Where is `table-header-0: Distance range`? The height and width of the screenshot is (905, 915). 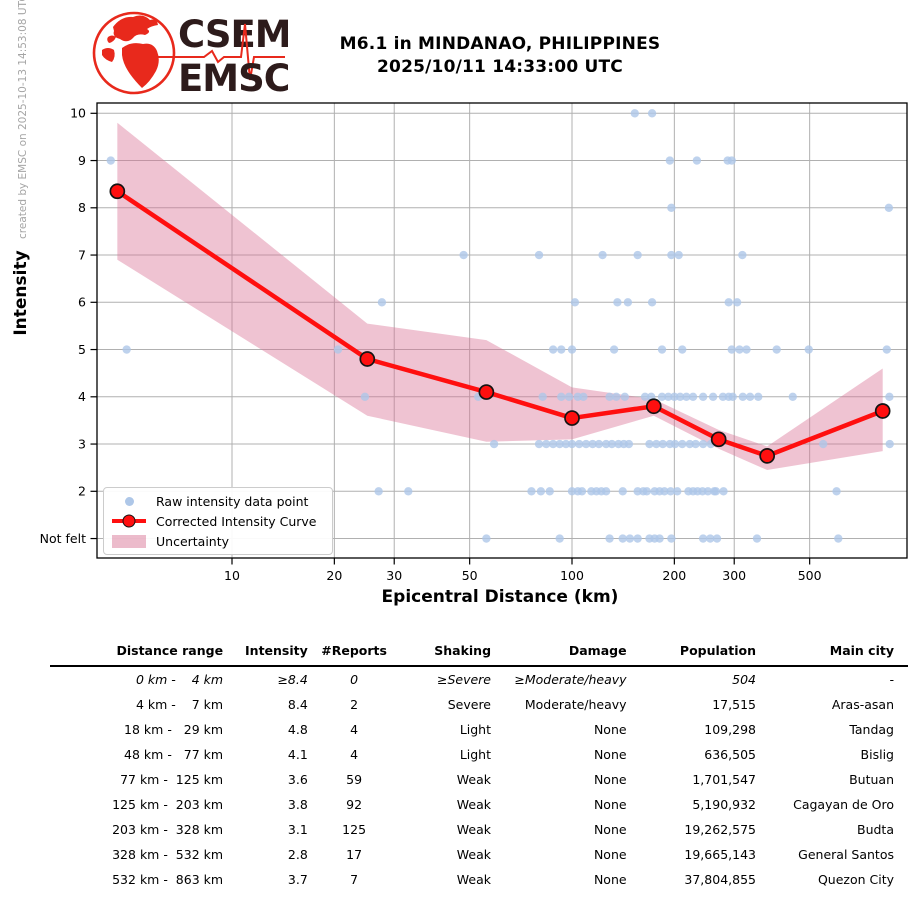 table-header-0: Distance range is located at coordinates (141, 653).